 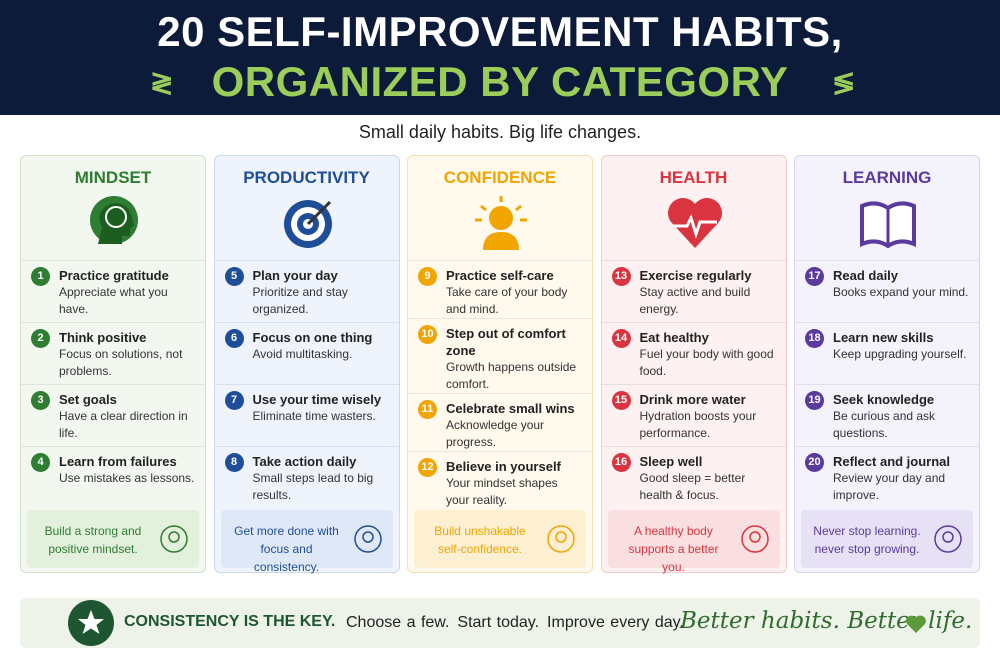 I want to click on category-note: Build unshakable self-confidence., so click(x=500, y=539).